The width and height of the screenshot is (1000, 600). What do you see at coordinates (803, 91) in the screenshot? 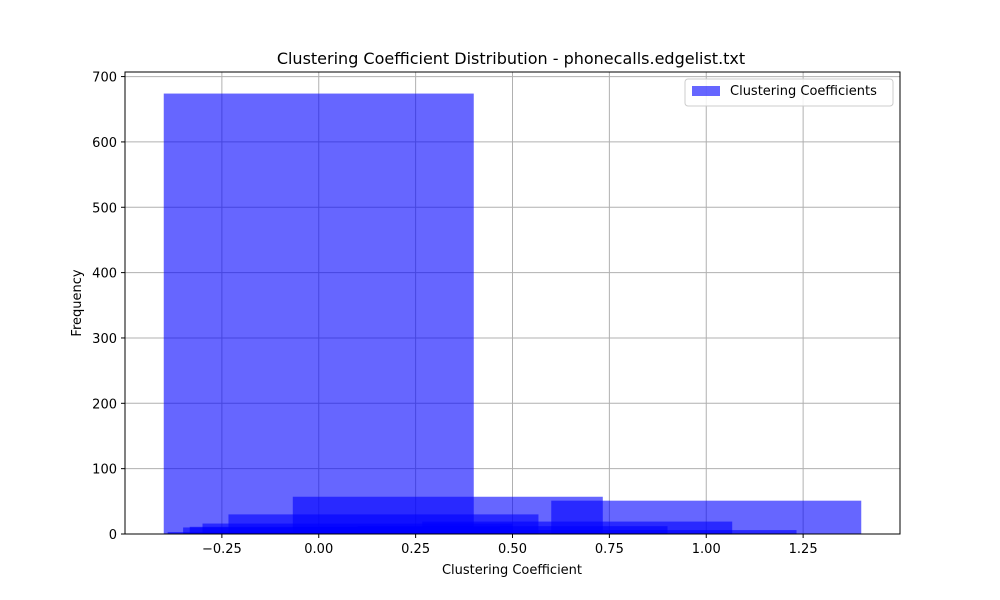
I see `legend-label: Clustering Coefficients` at bounding box center [803, 91].